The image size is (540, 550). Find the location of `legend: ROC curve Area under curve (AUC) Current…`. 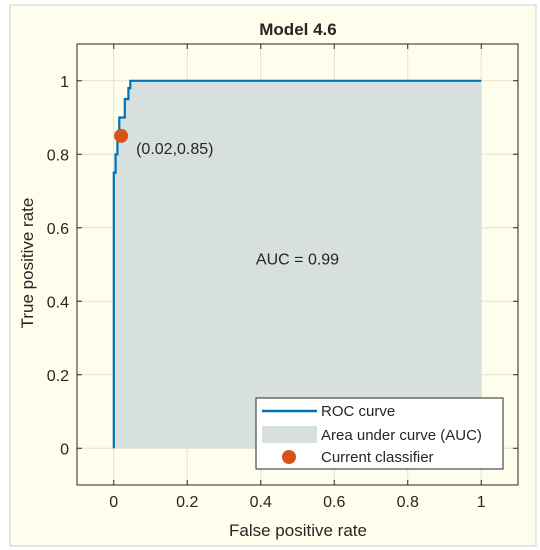

legend: ROC curve Area under curve (AUC) Current… is located at coordinates (379, 433).